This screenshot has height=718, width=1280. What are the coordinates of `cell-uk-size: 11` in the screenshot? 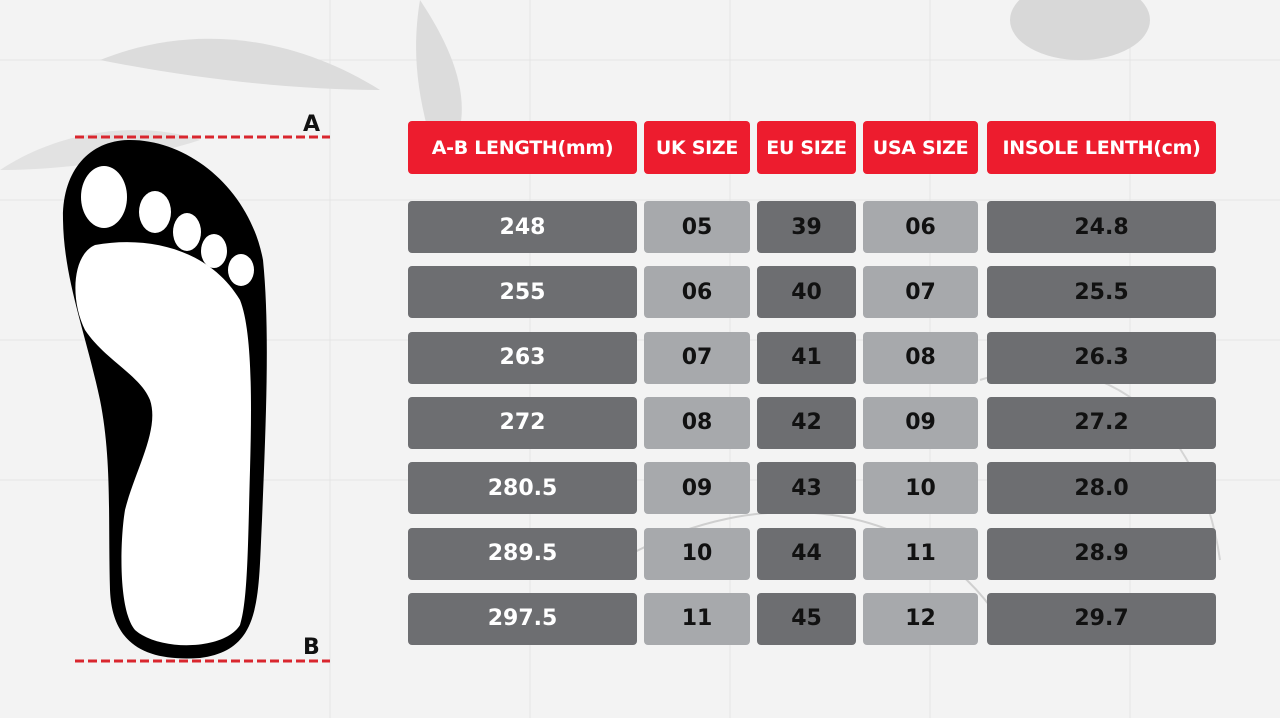 It's located at (697, 618).